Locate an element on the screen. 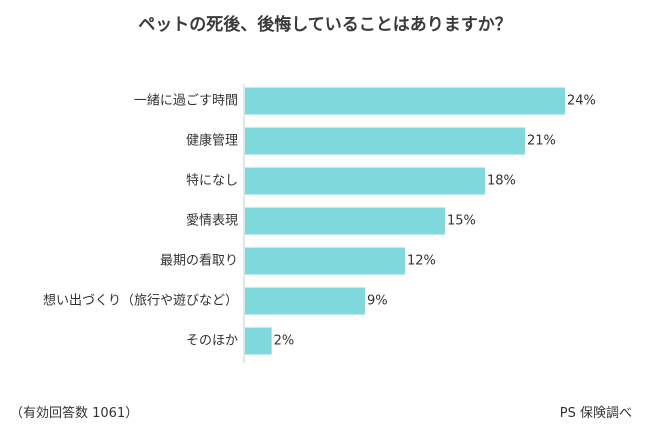  category-label: 健康管理 is located at coordinates (212, 141).